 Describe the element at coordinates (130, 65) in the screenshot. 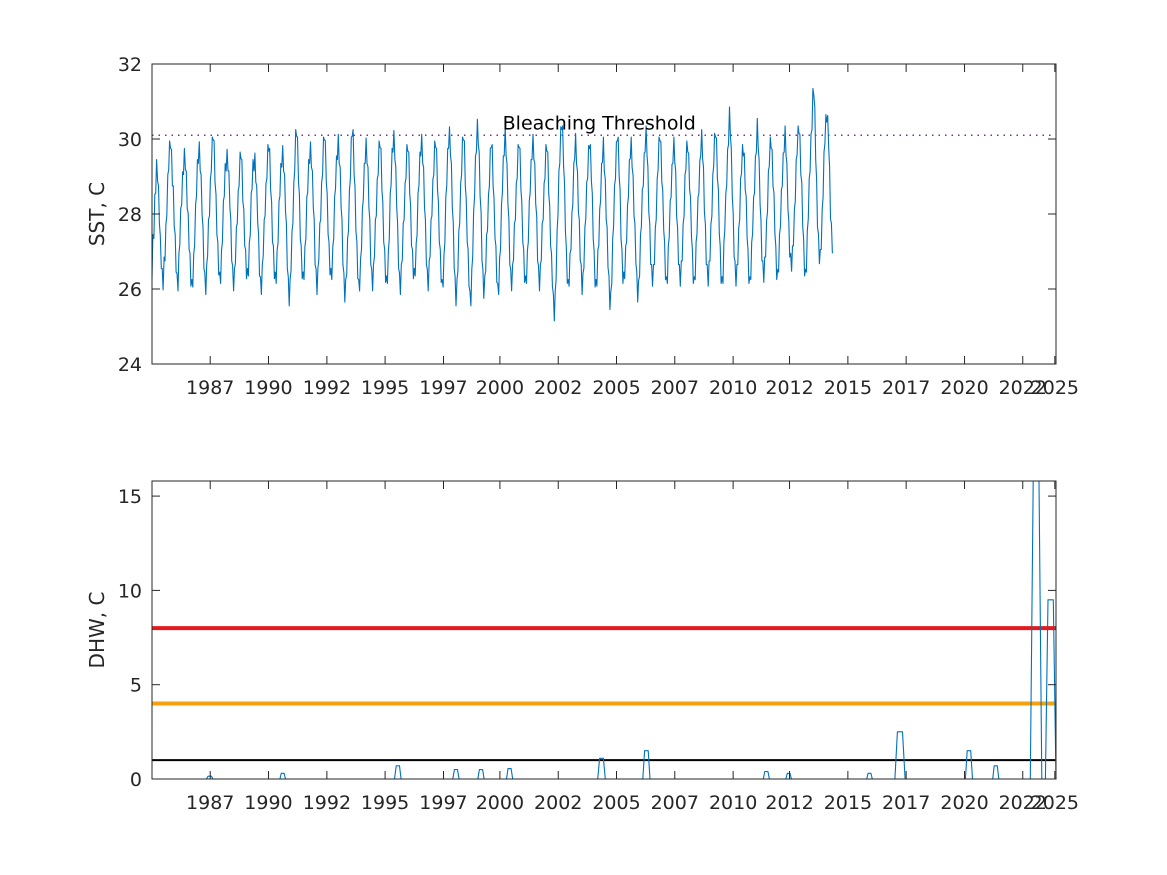

I see `y-tick-label: 32` at that location.